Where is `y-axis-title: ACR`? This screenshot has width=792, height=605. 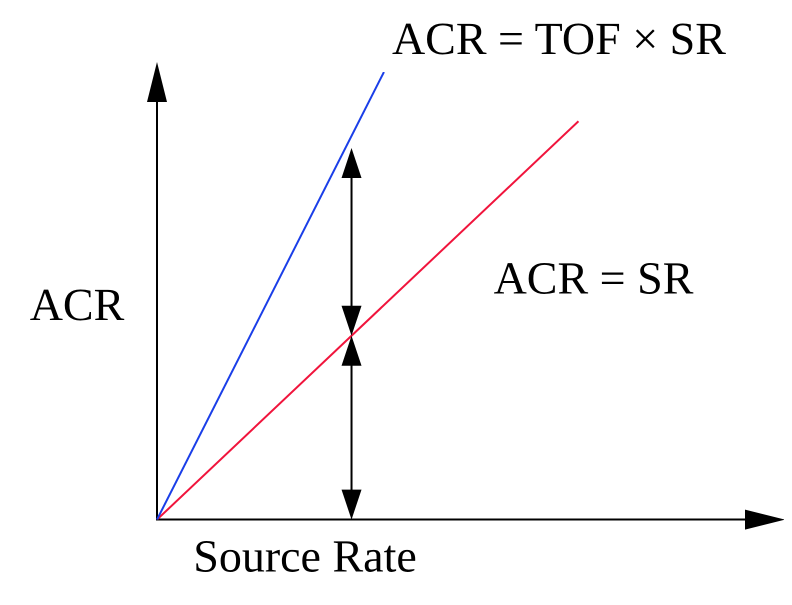
y-axis-title: ACR is located at coordinates (77, 304).